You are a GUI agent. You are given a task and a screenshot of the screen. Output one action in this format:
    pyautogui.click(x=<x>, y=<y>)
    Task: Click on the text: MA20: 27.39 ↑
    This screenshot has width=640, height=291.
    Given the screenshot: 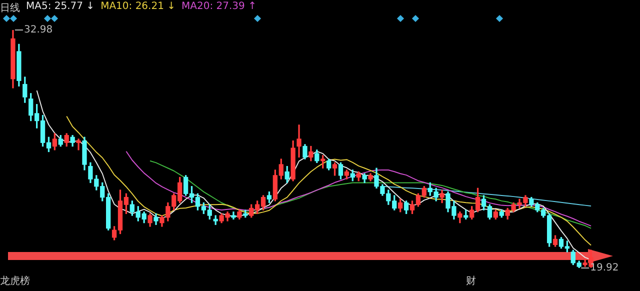 What is the action you would take?
    pyautogui.click(x=219, y=7)
    